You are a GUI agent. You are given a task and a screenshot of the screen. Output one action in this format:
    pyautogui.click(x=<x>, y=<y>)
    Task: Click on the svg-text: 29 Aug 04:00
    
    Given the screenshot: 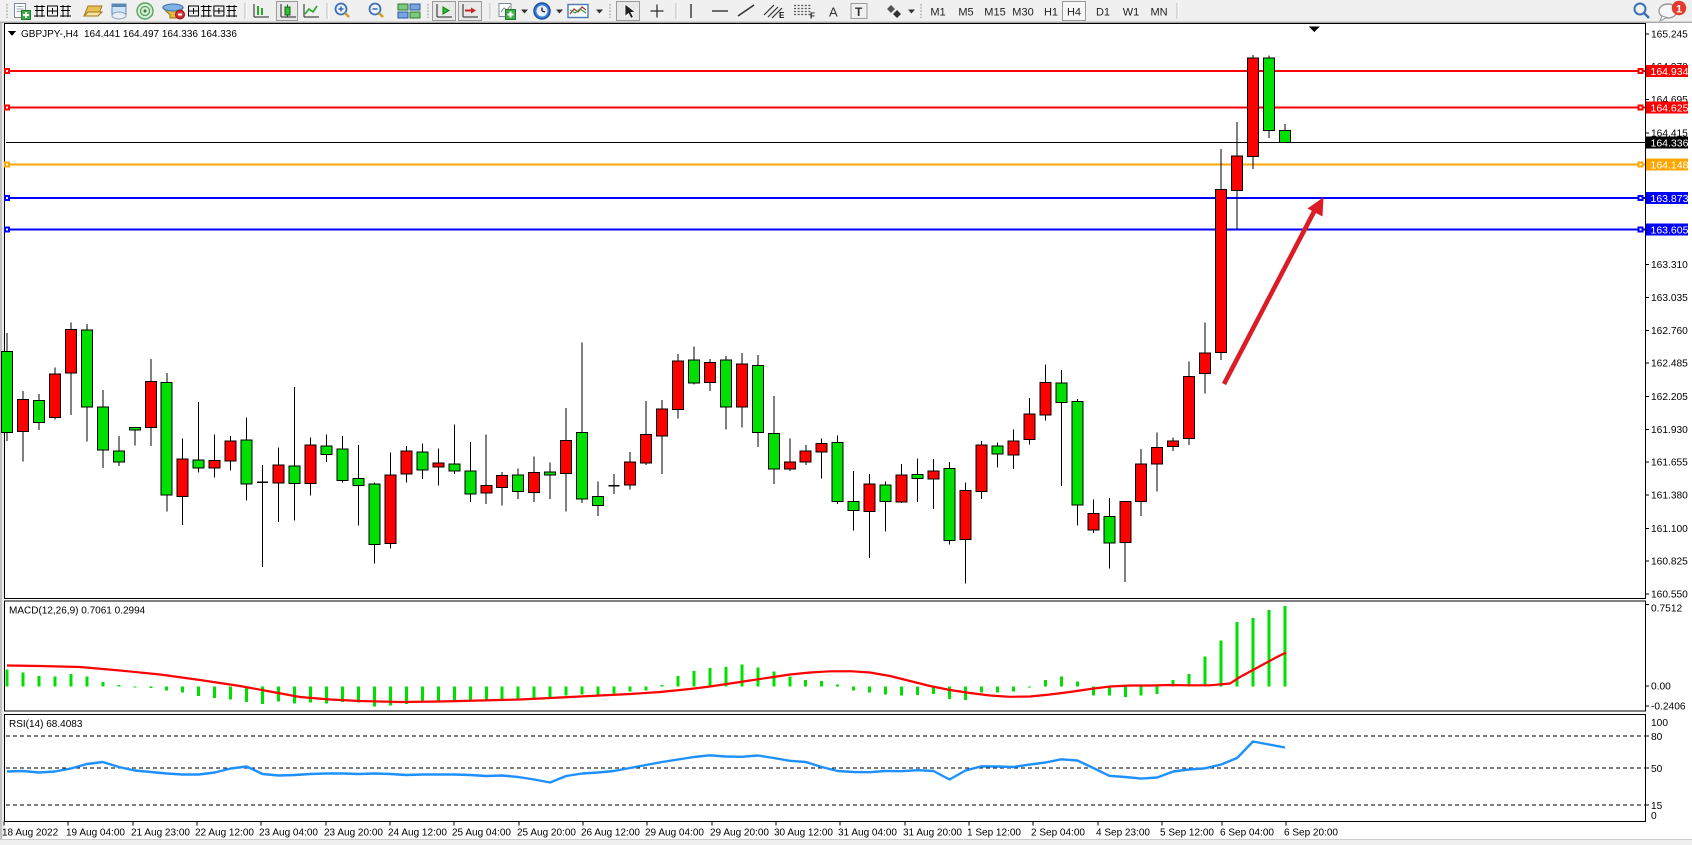 What is the action you would take?
    pyautogui.click(x=674, y=833)
    